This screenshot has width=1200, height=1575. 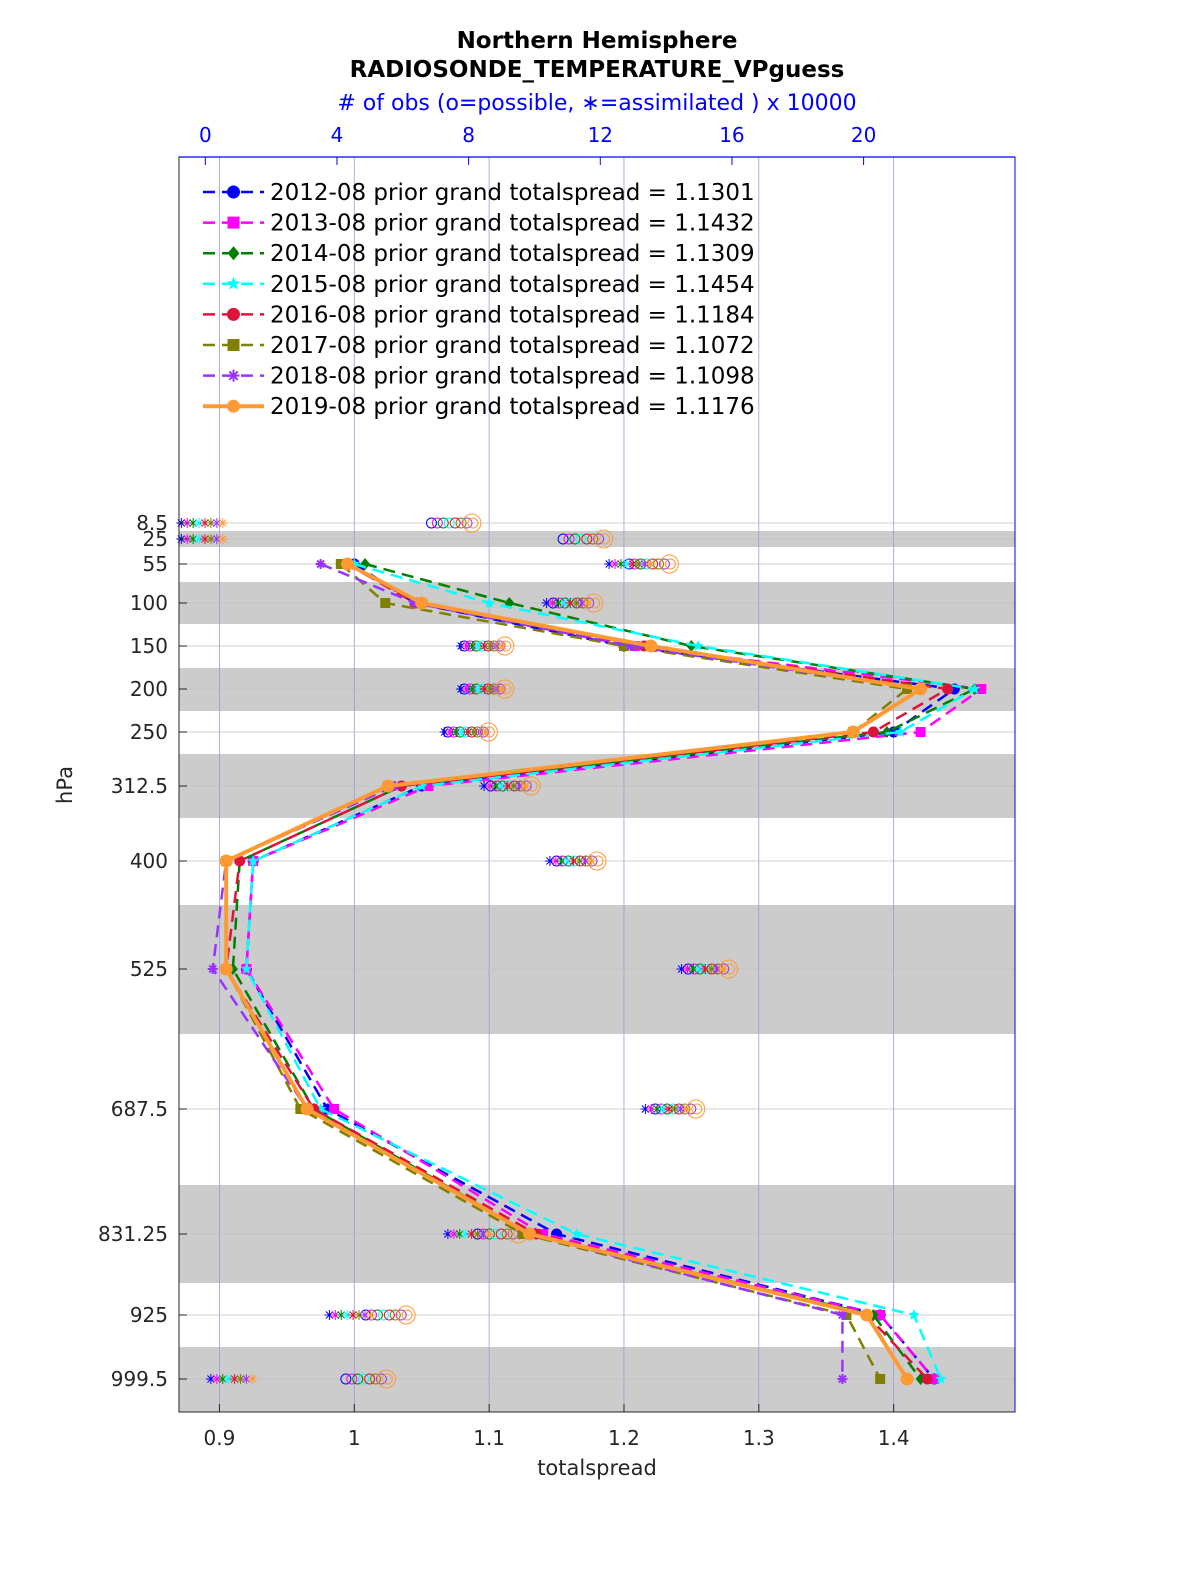 What do you see at coordinates (537, 144) in the screenshot?
I see `top-axis-ticks: 0 4 8 12 16 20` at bounding box center [537, 144].